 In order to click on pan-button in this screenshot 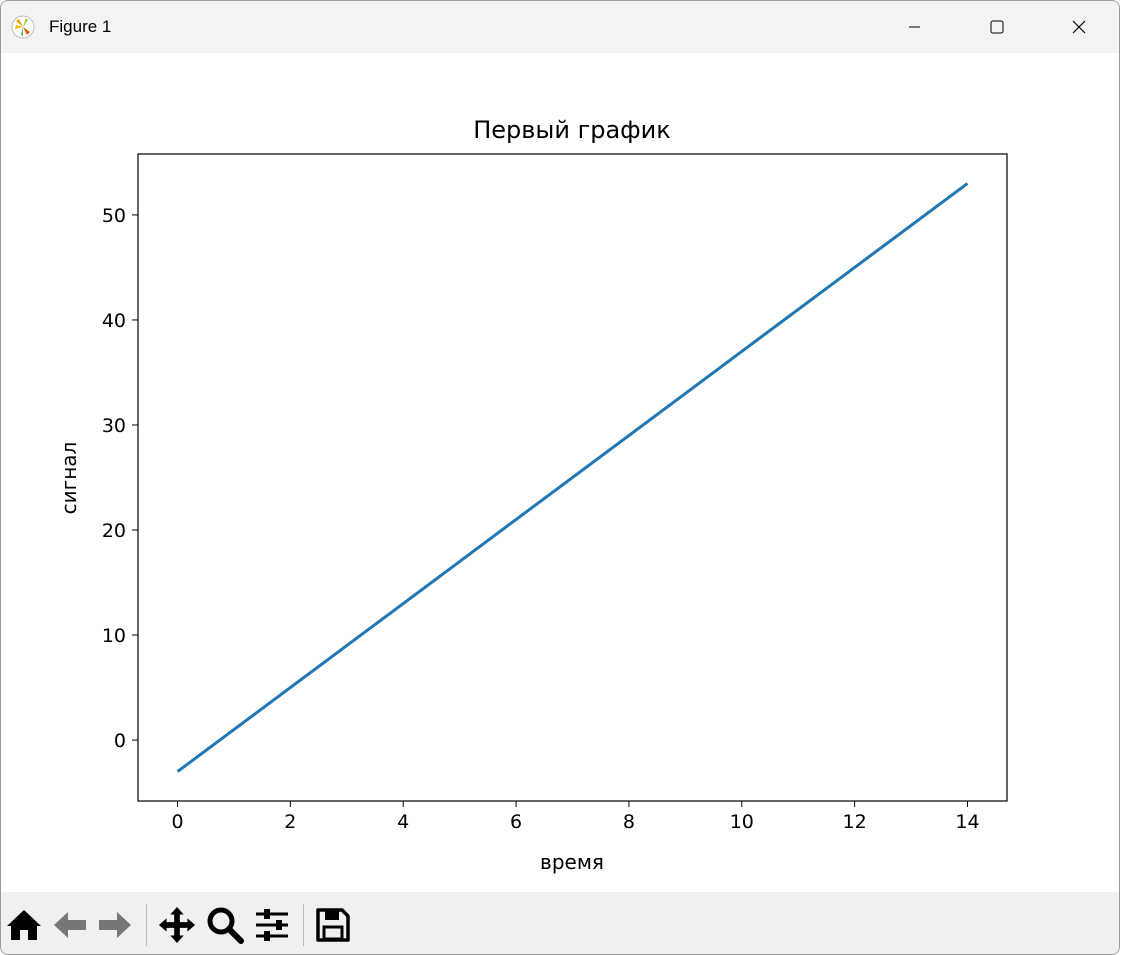, I will do `click(177, 925)`.